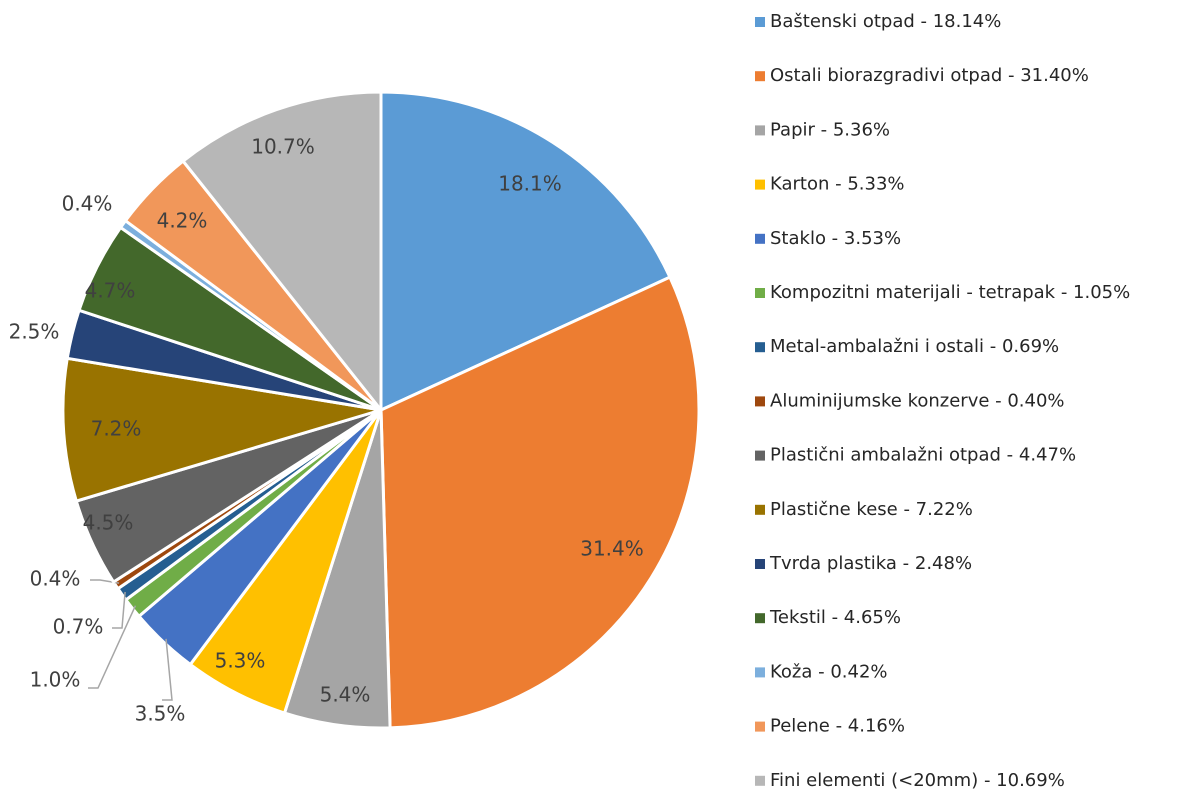 The image size is (1177, 794). Describe the element at coordinates (612, 549) in the screenshot. I see `data-label: 31.4%` at that location.